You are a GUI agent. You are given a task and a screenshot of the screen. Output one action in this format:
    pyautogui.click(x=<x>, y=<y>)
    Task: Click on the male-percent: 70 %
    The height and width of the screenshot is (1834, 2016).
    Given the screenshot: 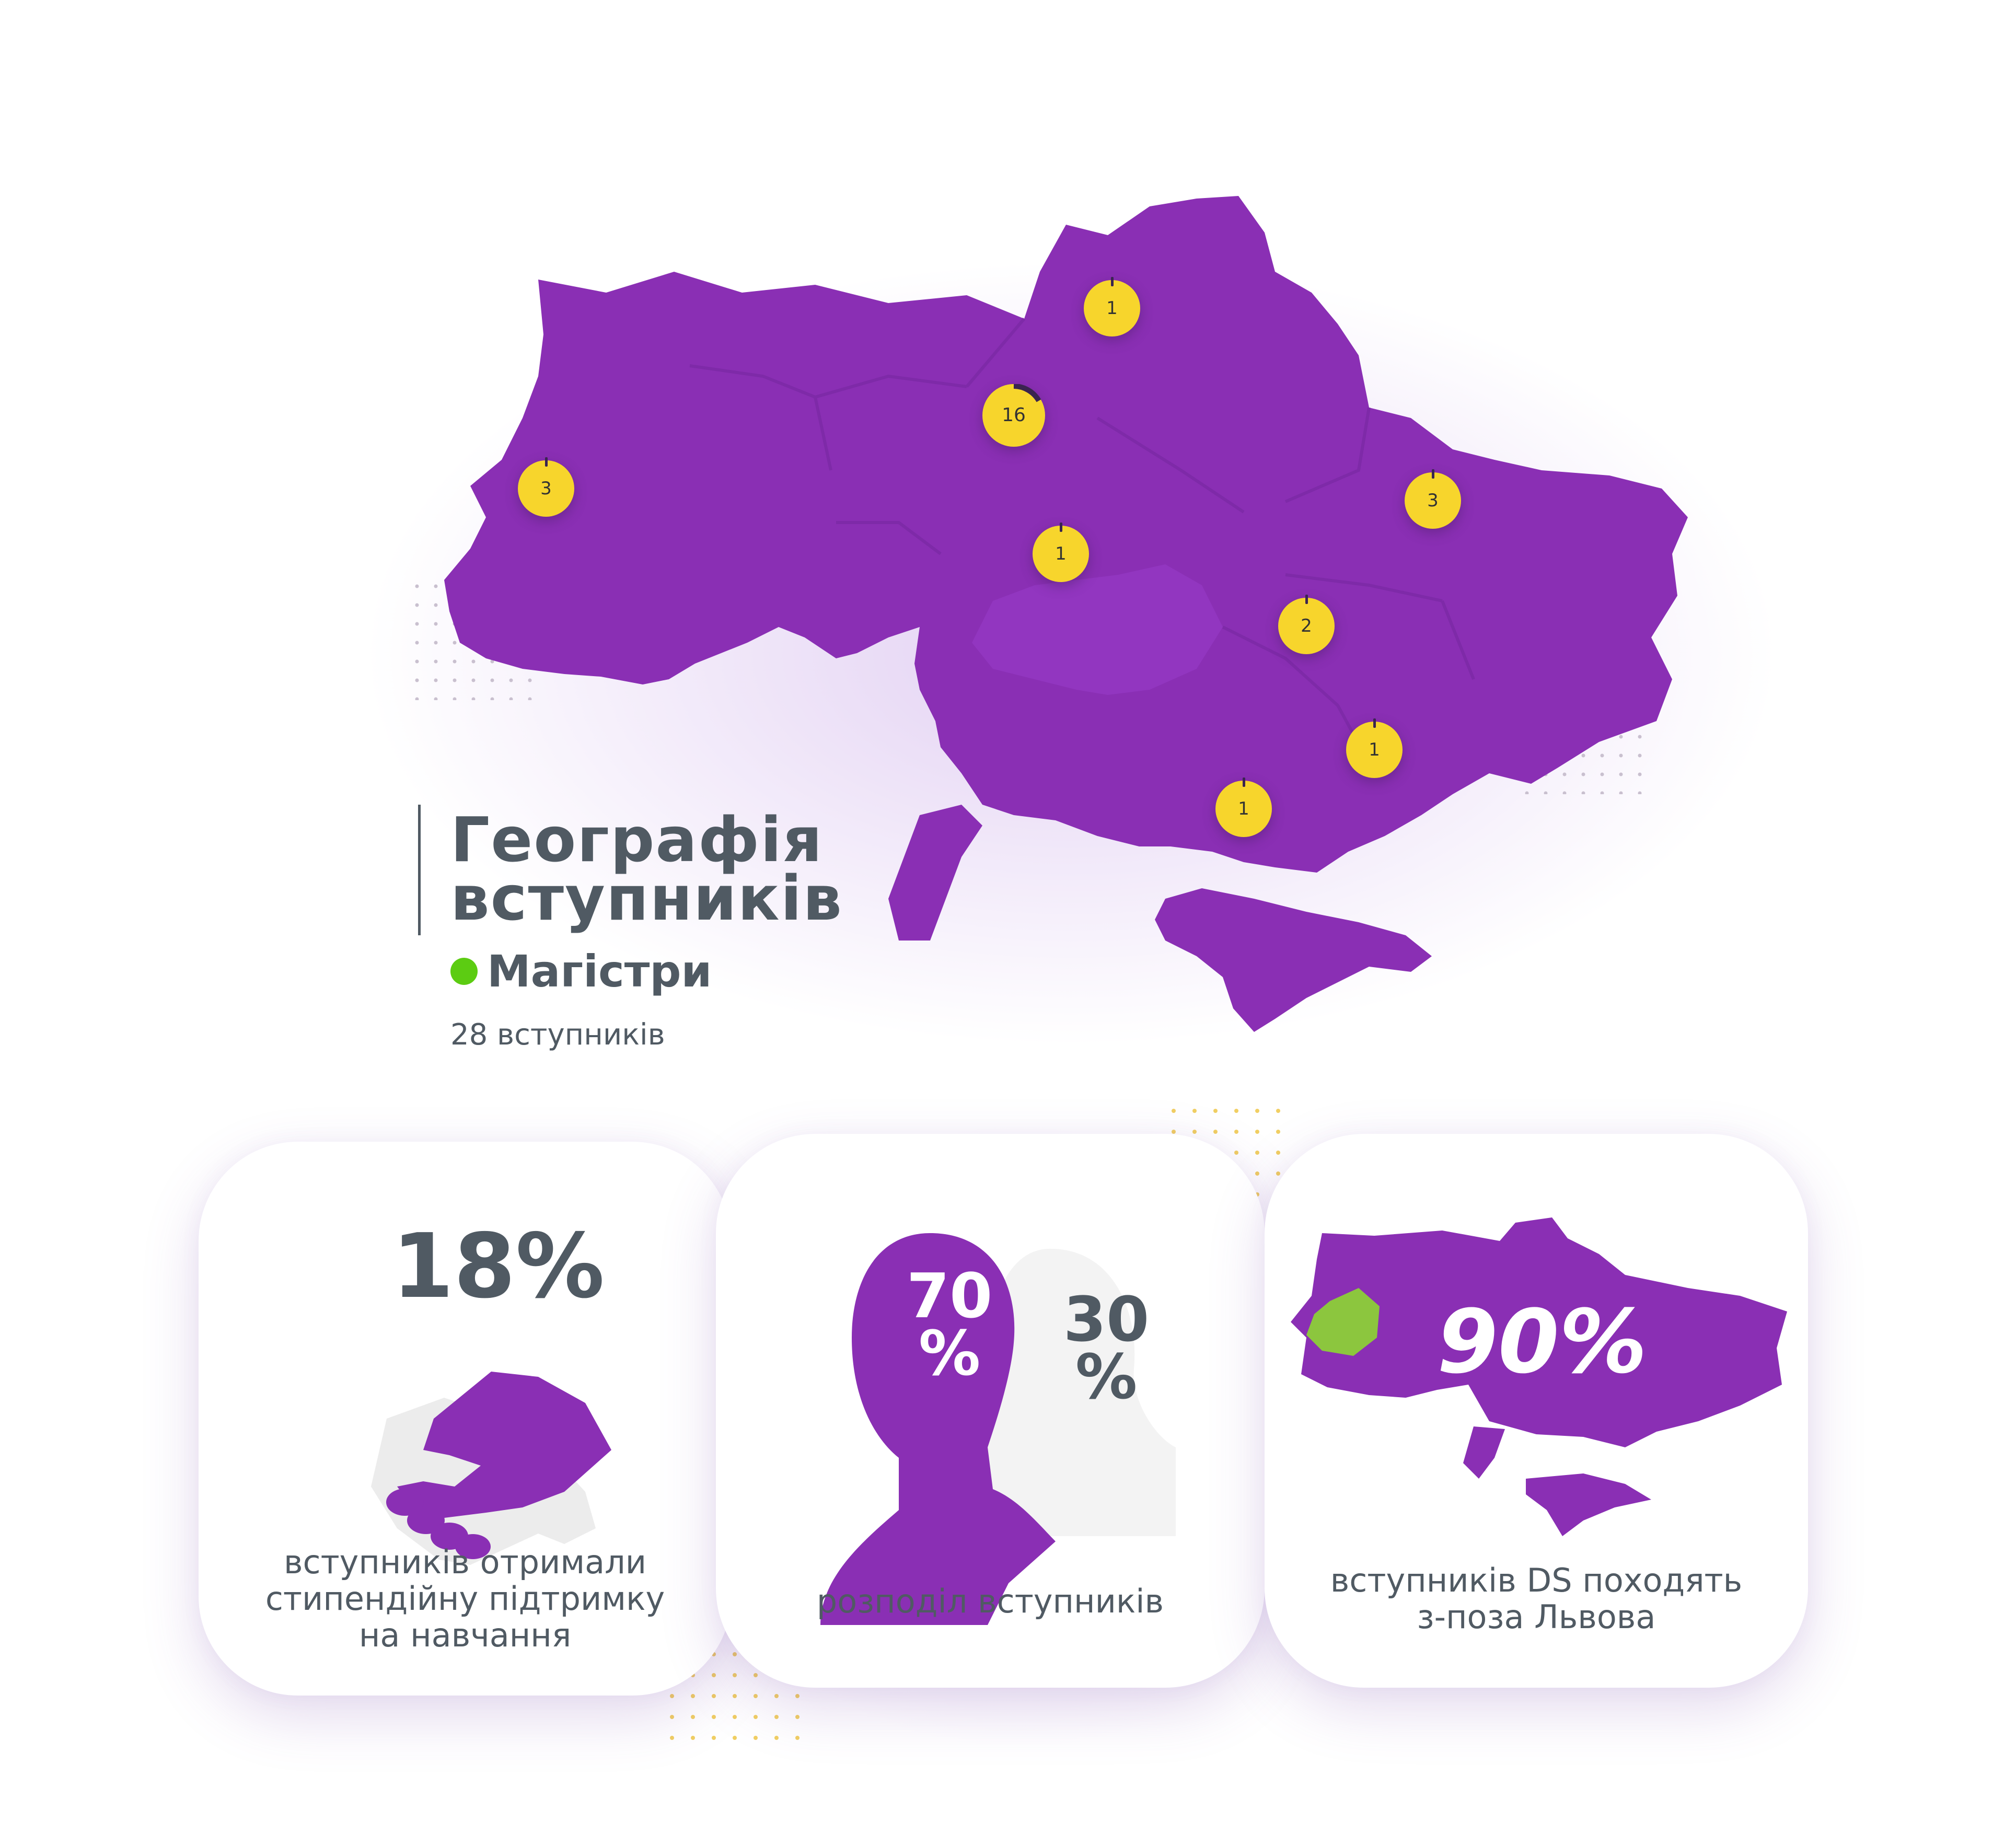 What is the action you would take?
    pyautogui.click(x=950, y=1324)
    